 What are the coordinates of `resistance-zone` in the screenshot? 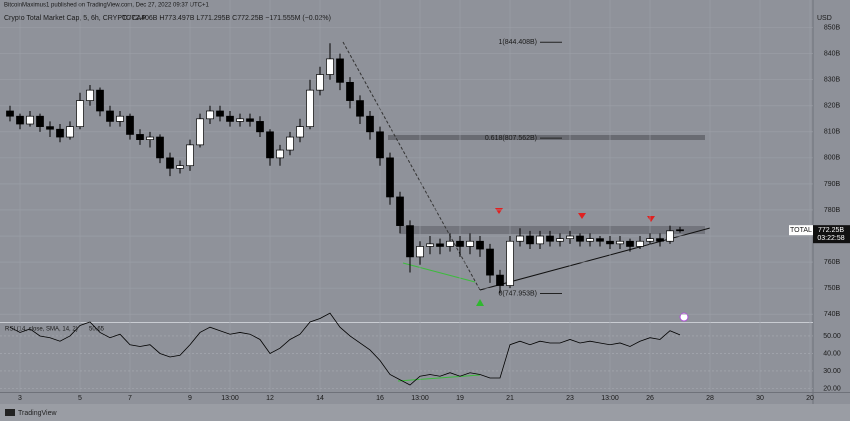 It's located at (546, 137).